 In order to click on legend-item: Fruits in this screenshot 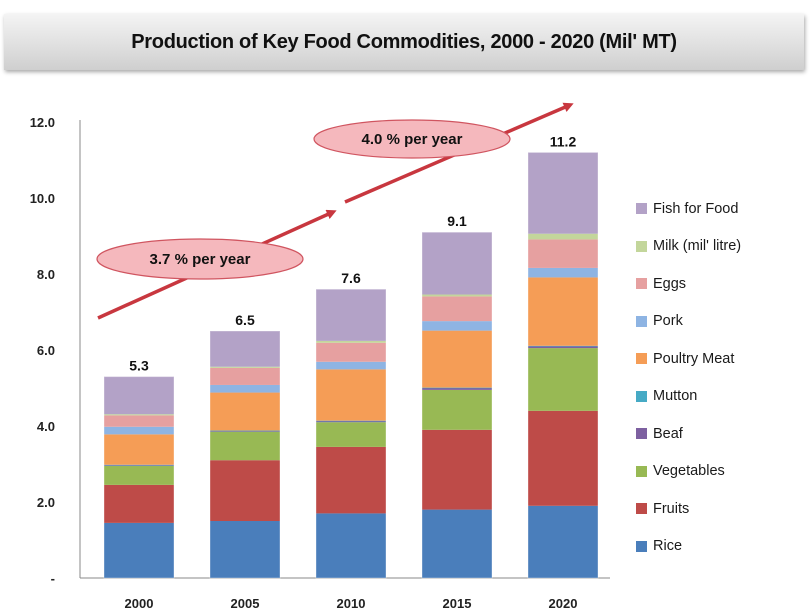, I will do `click(721, 509)`.